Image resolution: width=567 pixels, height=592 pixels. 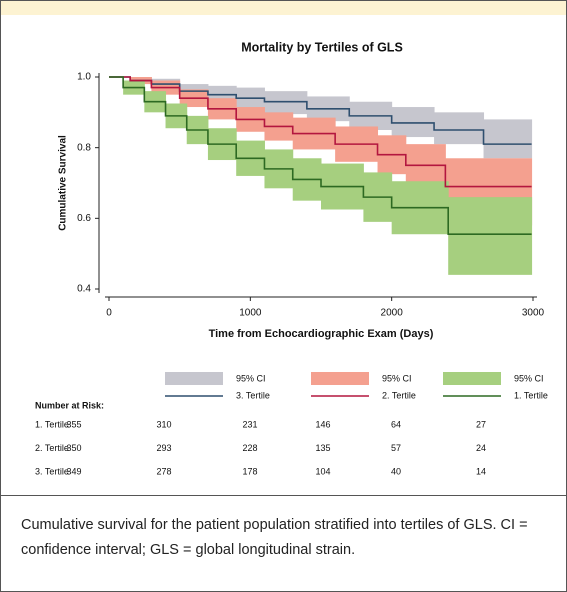 I want to click on risk-value: 57, so click(x=396, y=448).